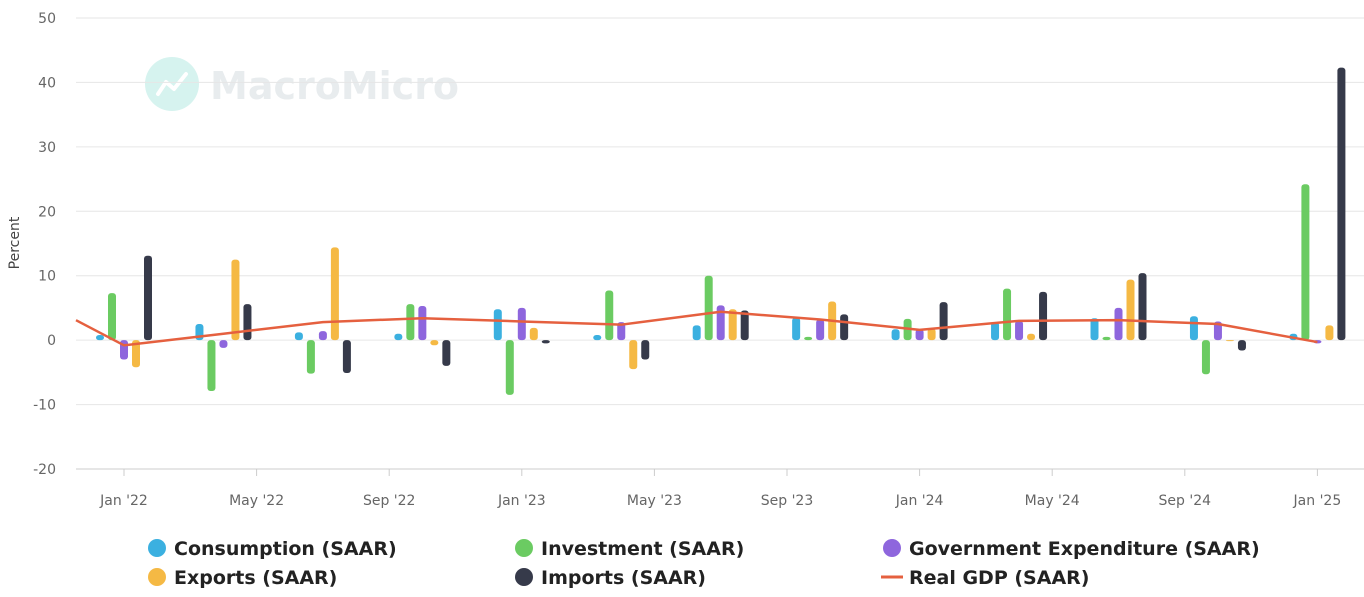  Describe the element at coordinates (15, 242) in the screenshot. I see `y-axis-label: Percent` at that location.